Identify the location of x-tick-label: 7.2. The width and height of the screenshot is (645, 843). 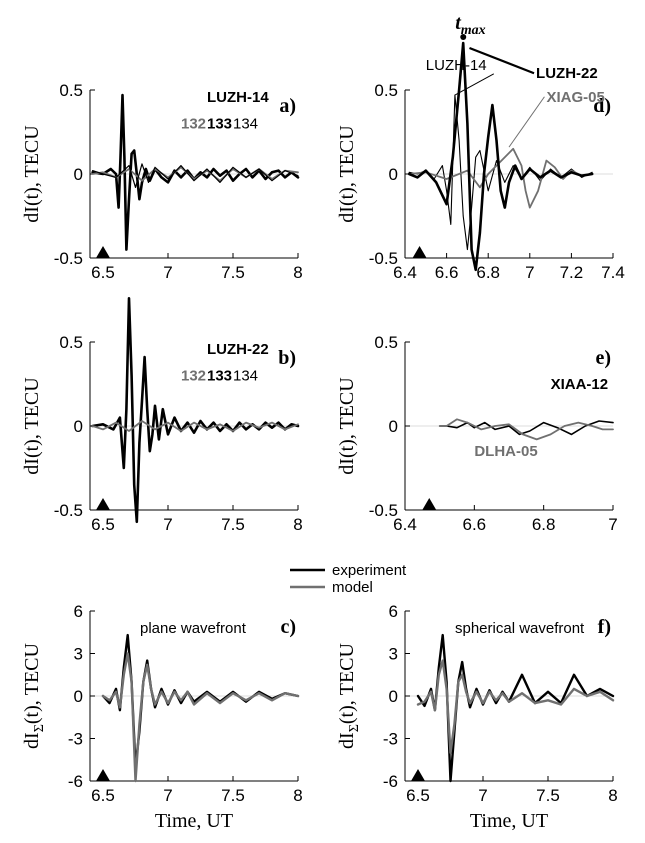
(572, 272).